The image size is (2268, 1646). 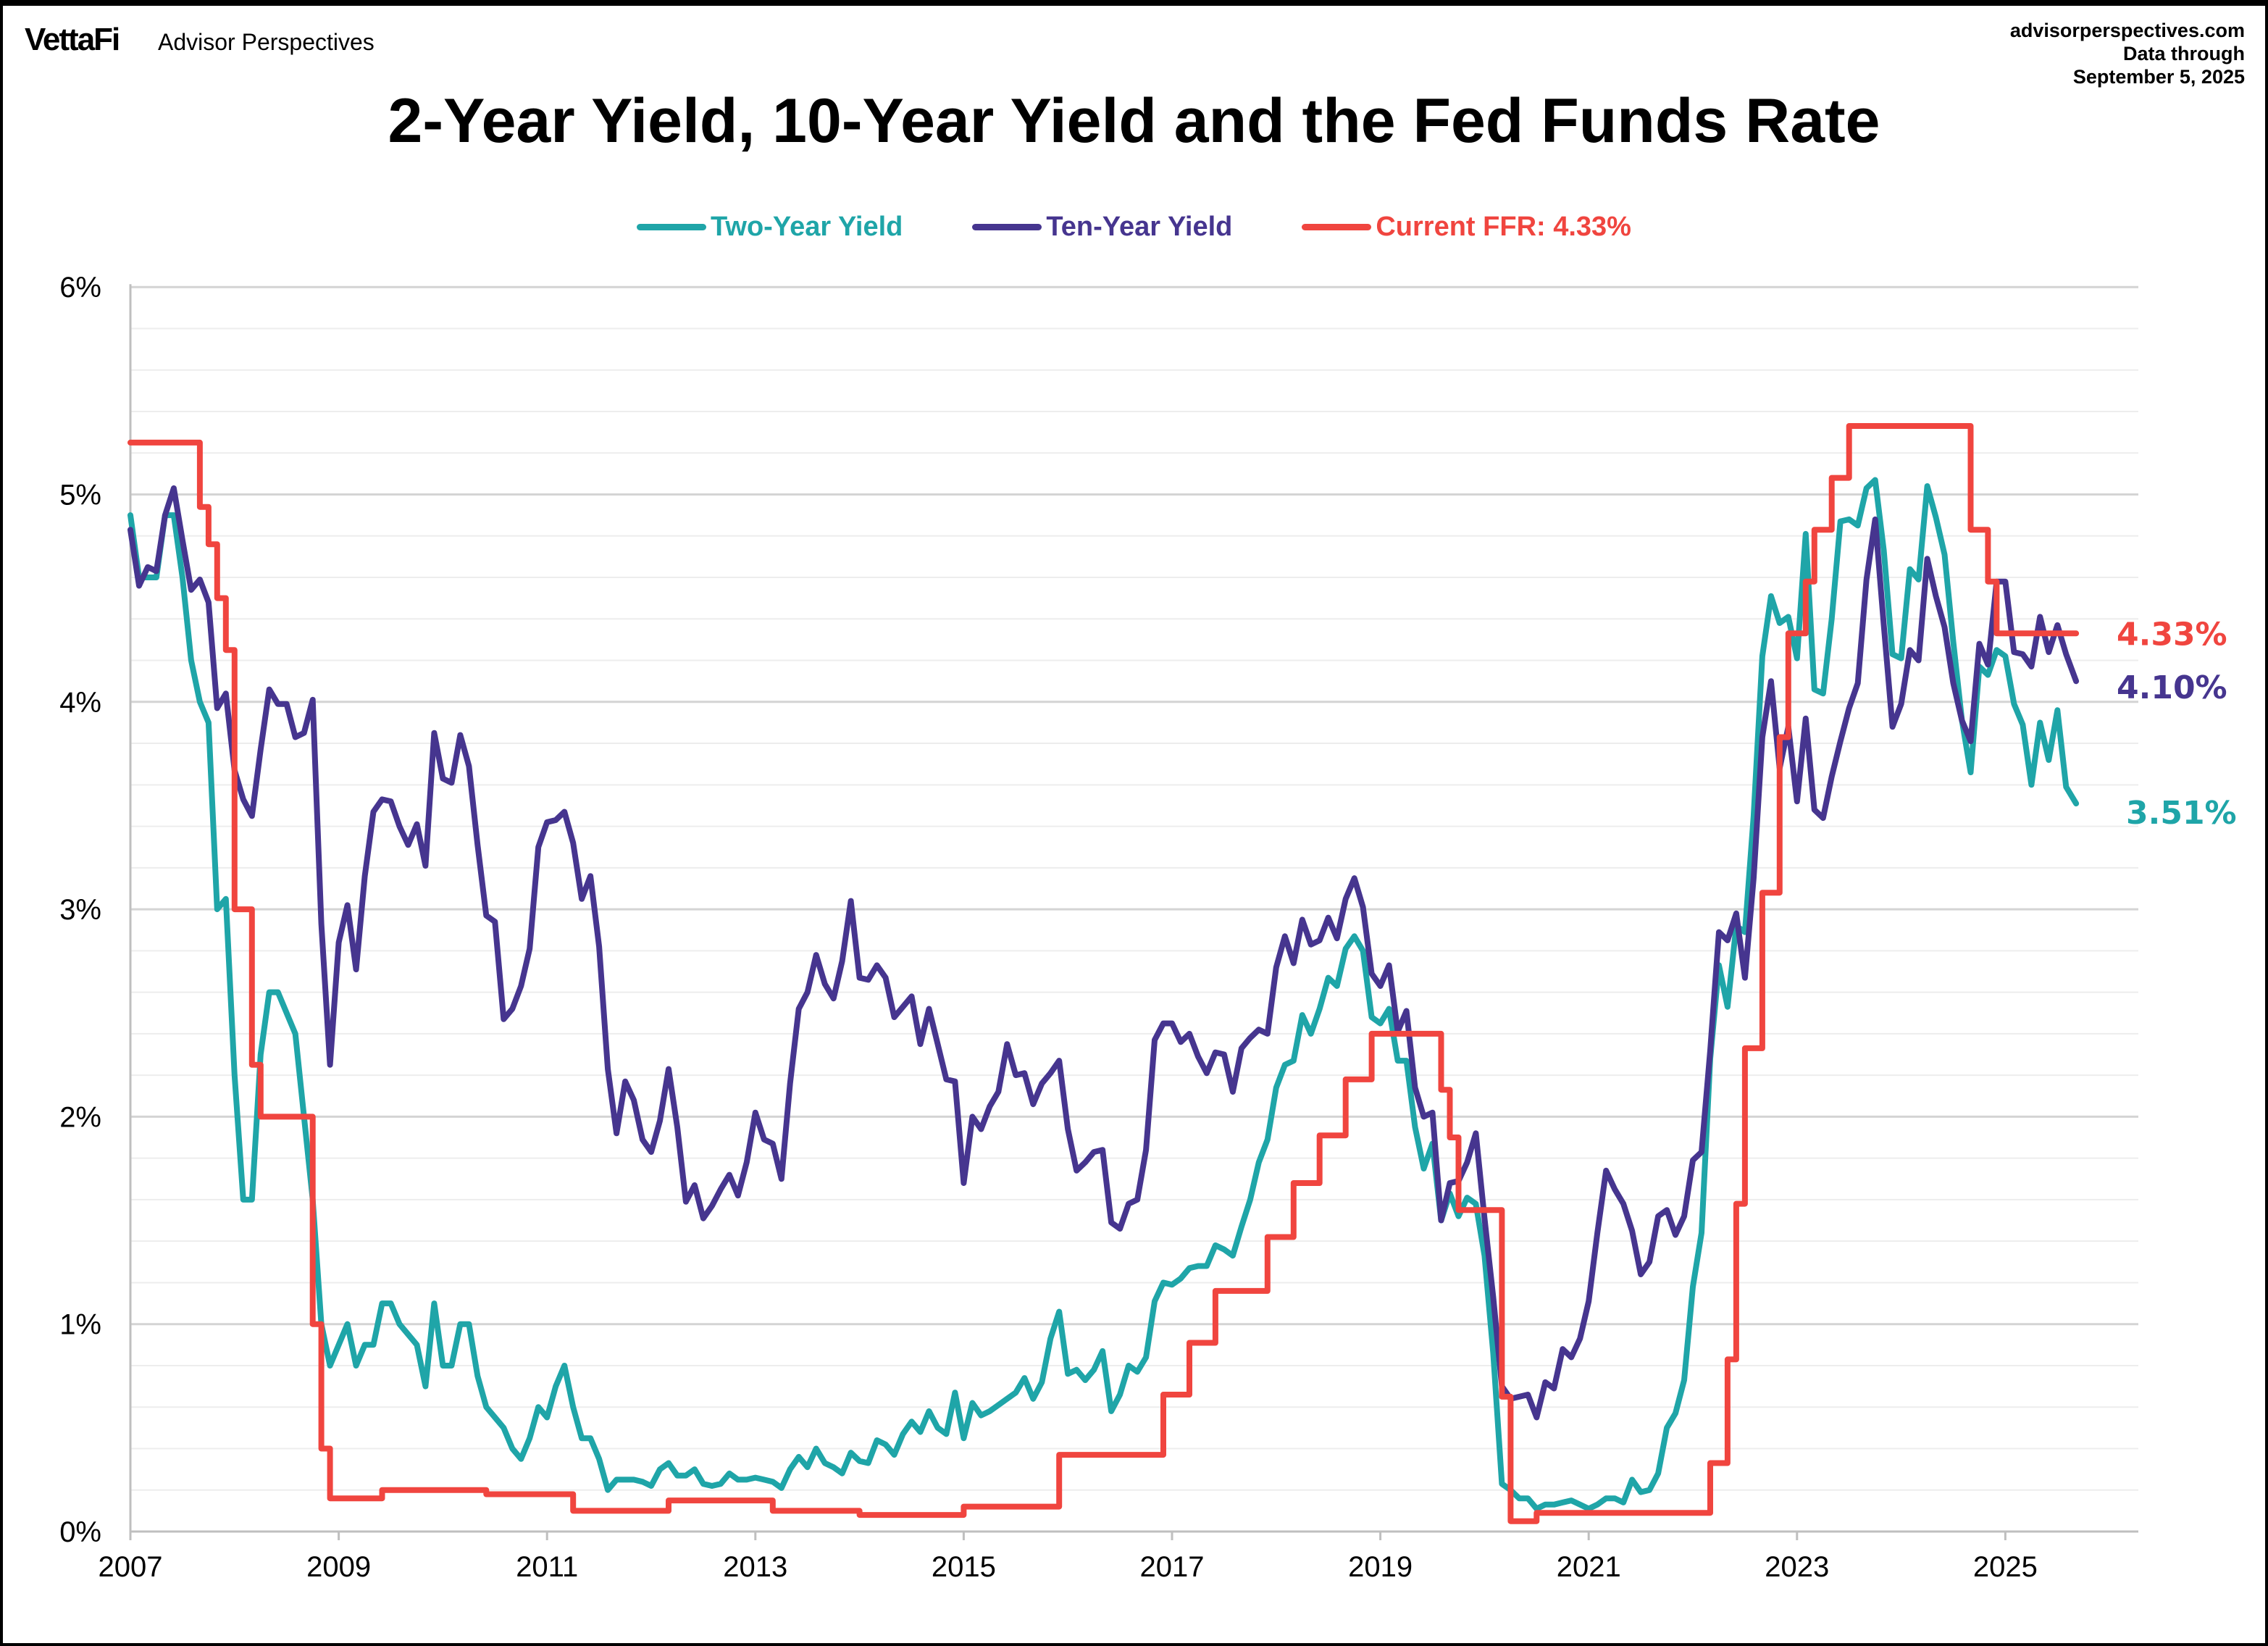 What do you see at coordinates (80, 288) in the screenshot?
I see `y-tick-label: 6%` at bounding box center [80, 288].